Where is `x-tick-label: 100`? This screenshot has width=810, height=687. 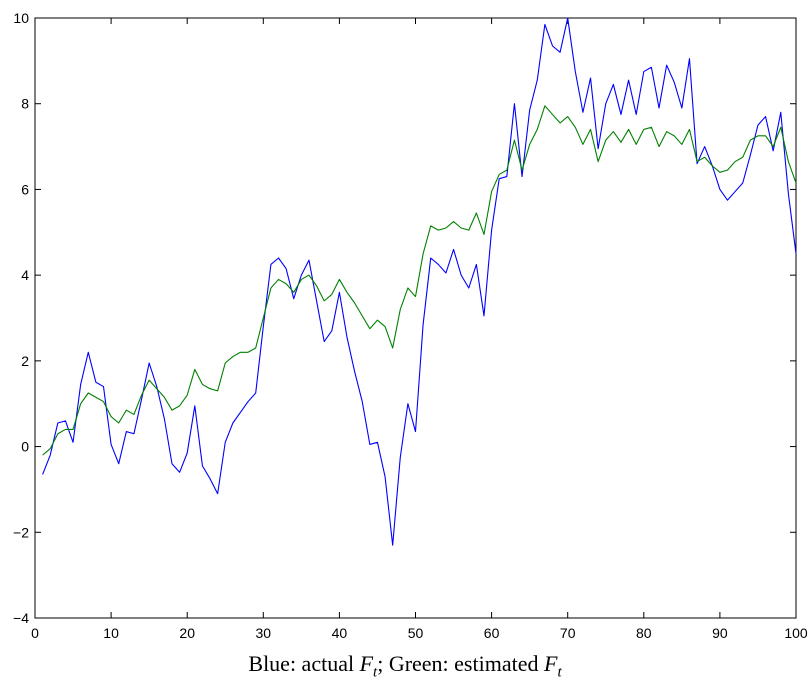
x-tick-label: 100 is located at coordinates (796, 633).